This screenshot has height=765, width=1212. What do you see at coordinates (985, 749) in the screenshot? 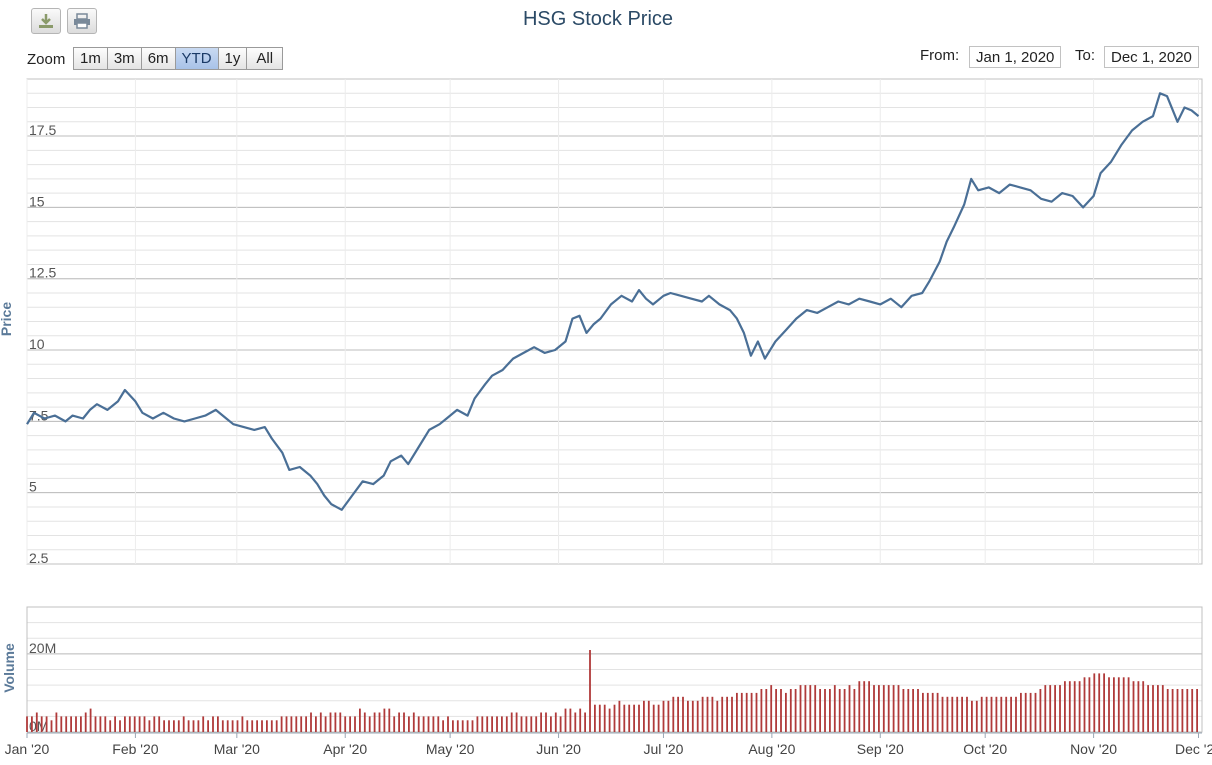
I see `x-axis-label: Oct '20` at bounding box center [985, 749].